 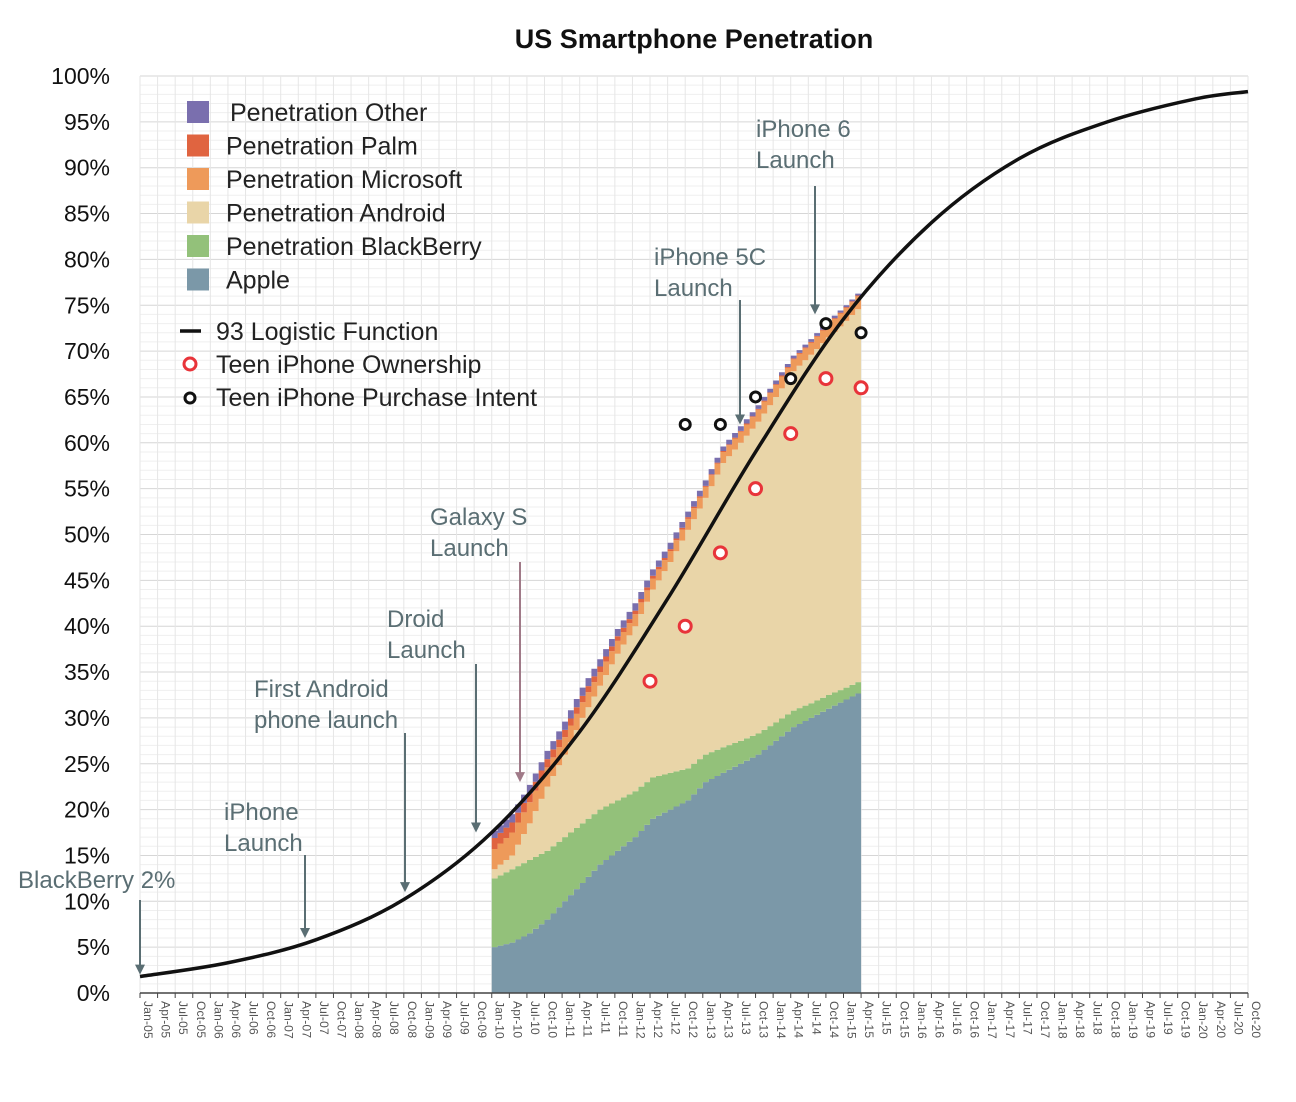 What do you see at coordinates (1203, 1020) in the screenshot?
I see `x-tick-label: Jan-20` at bounding box center [1203, 1020].